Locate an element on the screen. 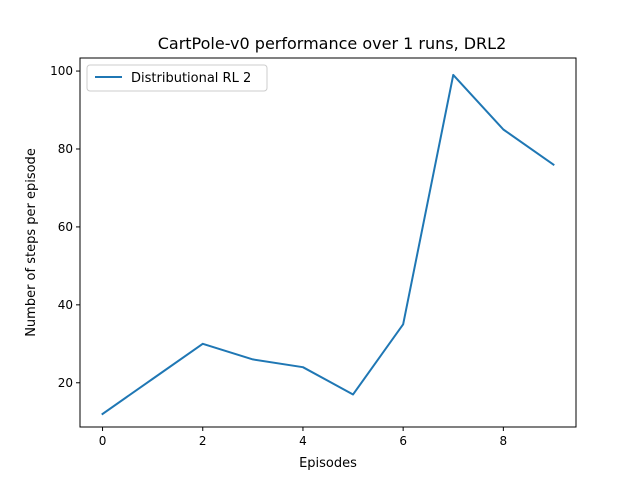  x-tick-label: 2 is located at coordinates (203, 441).